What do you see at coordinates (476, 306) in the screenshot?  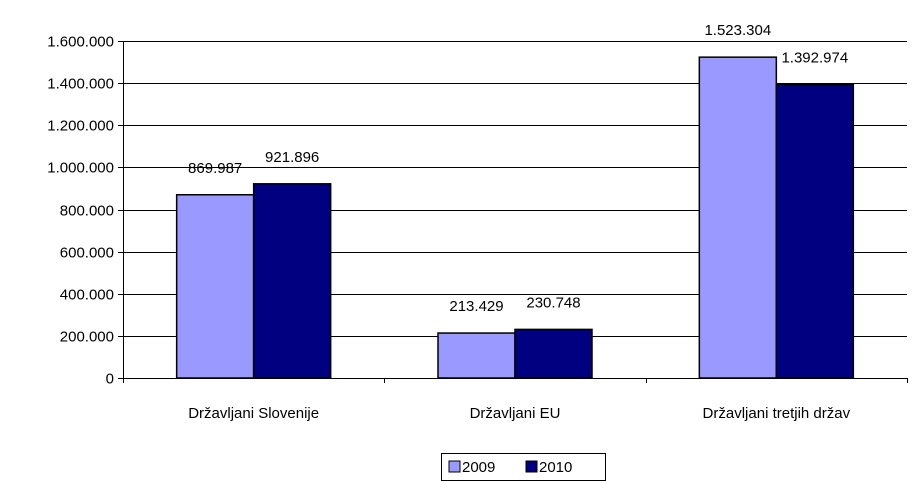 I see `data-label-2009-1: 213.429` at bounding box center [476, 306].